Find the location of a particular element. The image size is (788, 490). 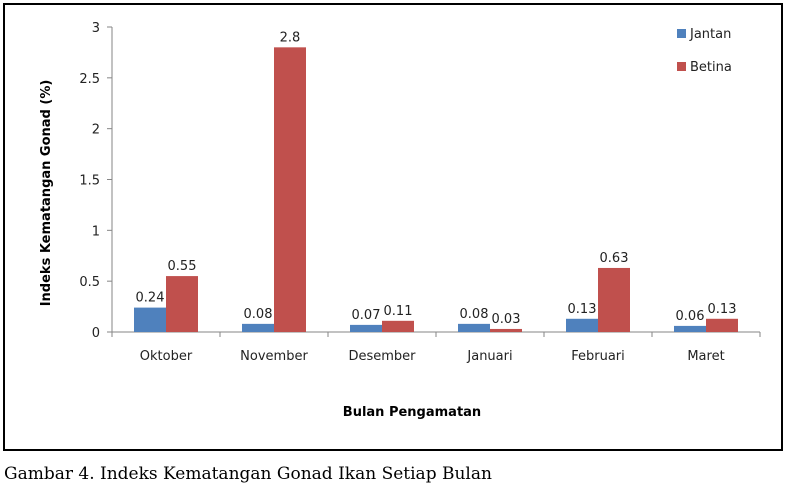

data-label: 0.24 is located at coordinates (150, 298).